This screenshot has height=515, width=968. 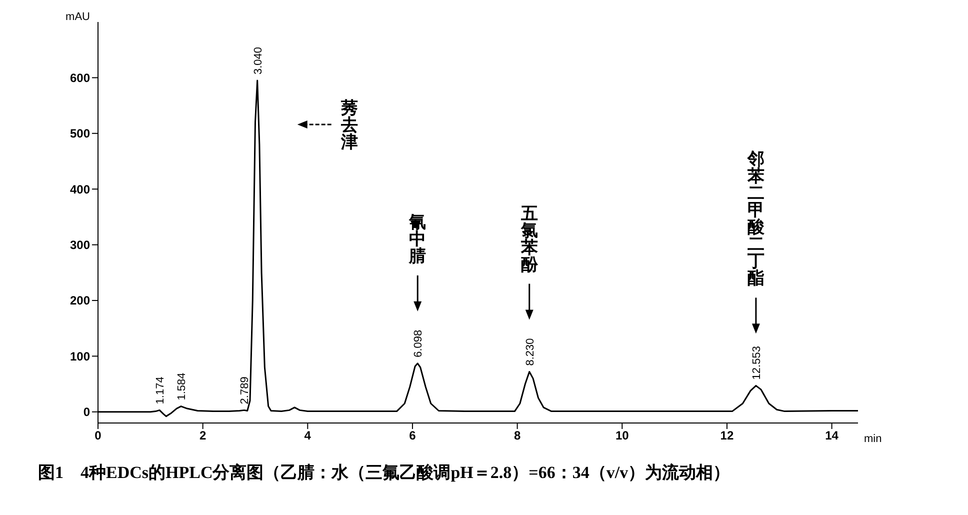 What do you see at coordinates (202, 435) in the screenshot?
I see `x-tick-label: 2` at bounding box center [202, 435].